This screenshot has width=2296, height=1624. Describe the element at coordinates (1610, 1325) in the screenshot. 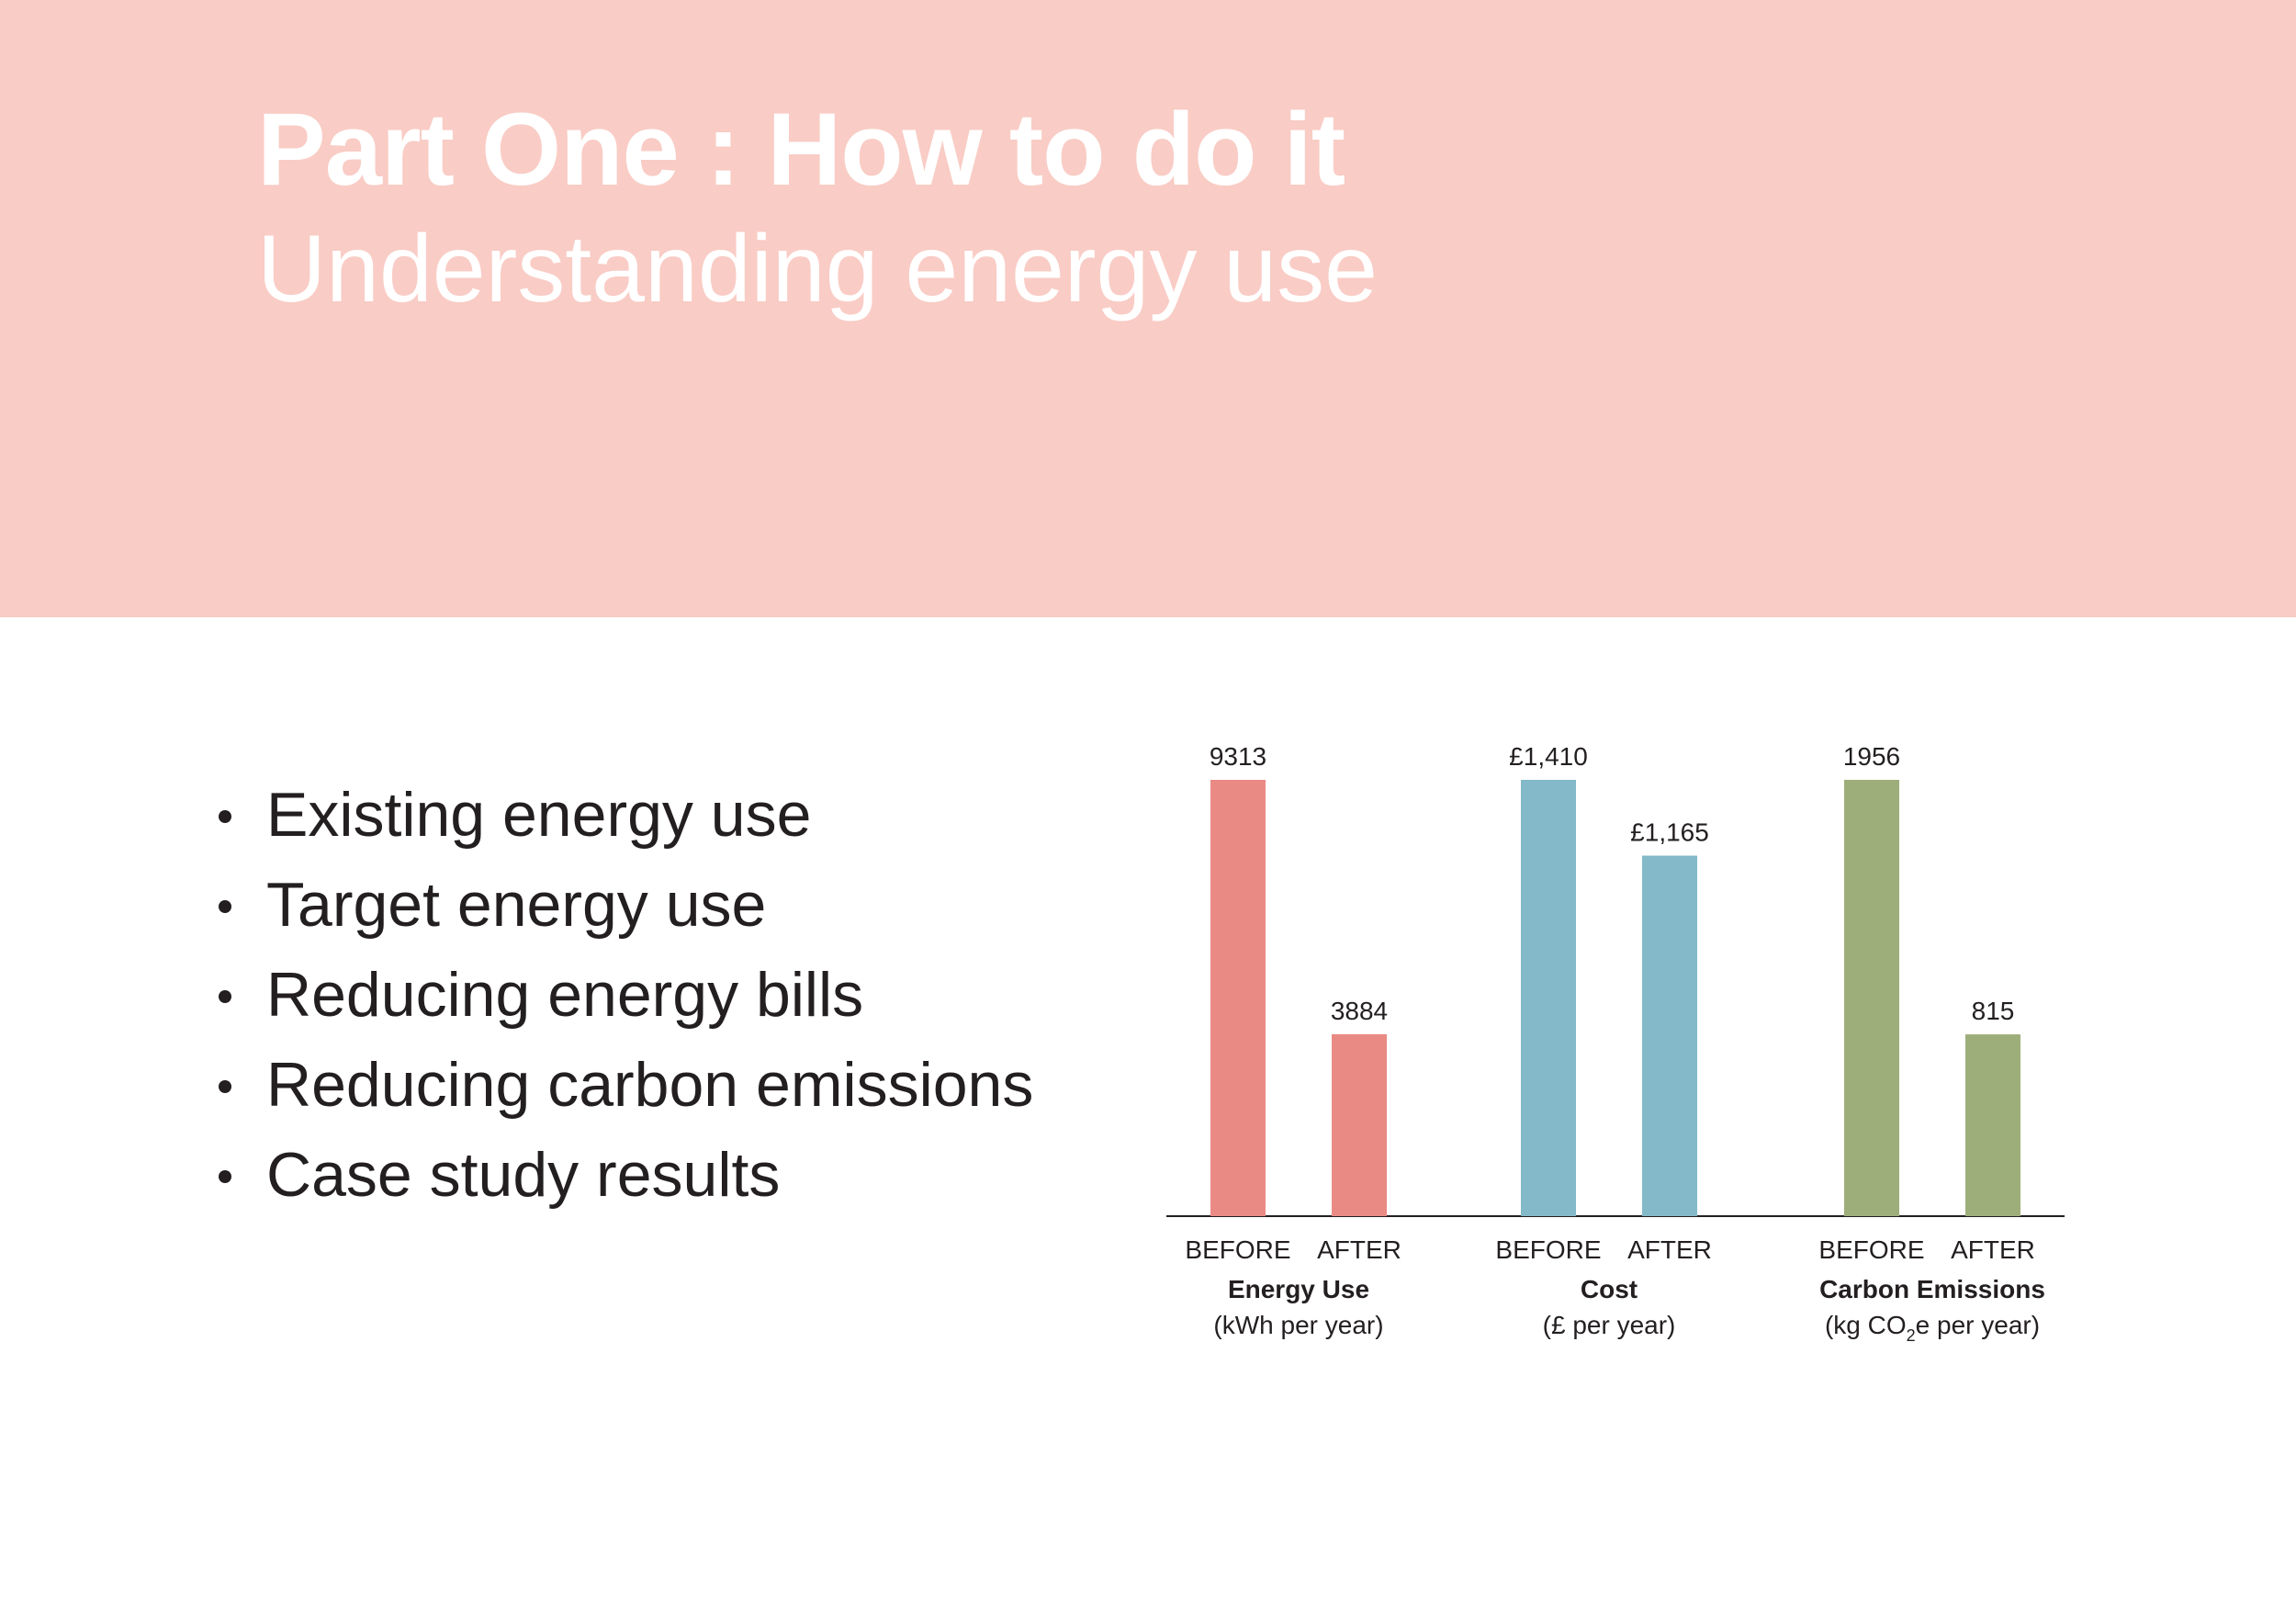

I see `group-unit-label: (£ per year)` at that location.